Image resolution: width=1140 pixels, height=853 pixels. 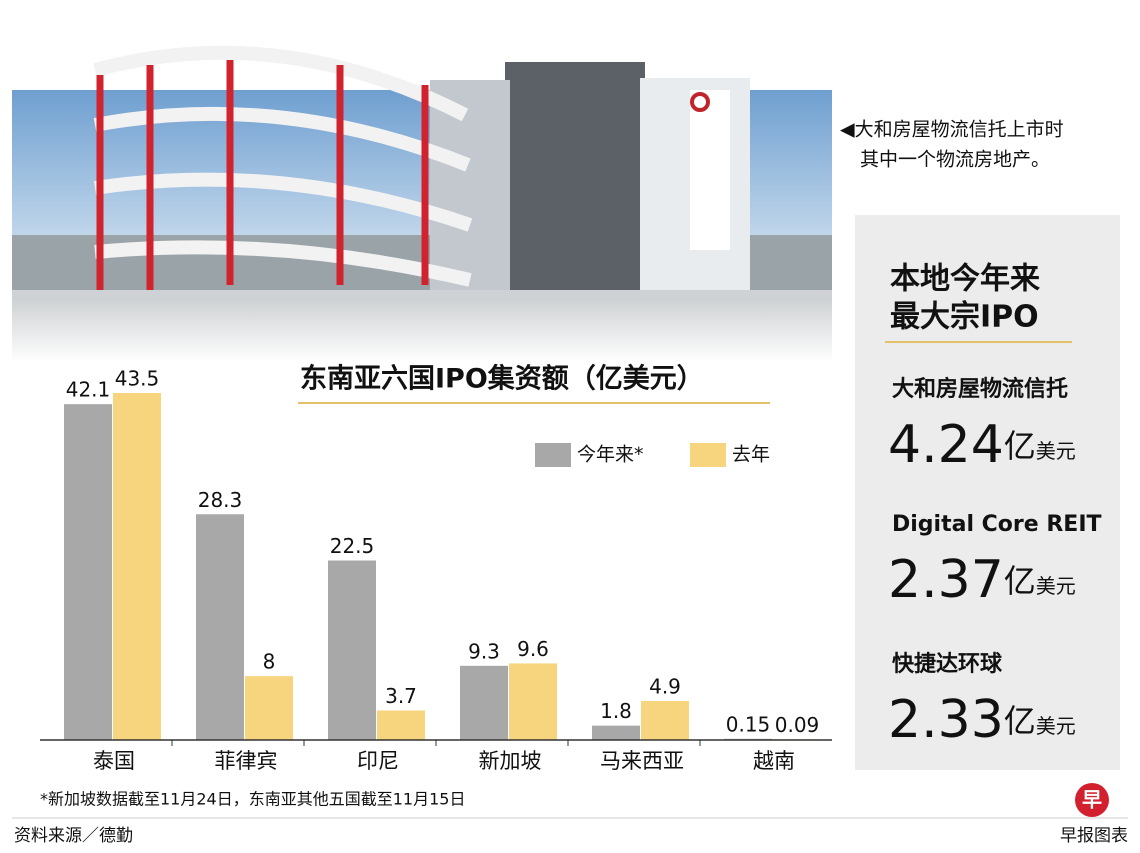 I want to click on value-label: 28.3, so click(x=220, y=500).